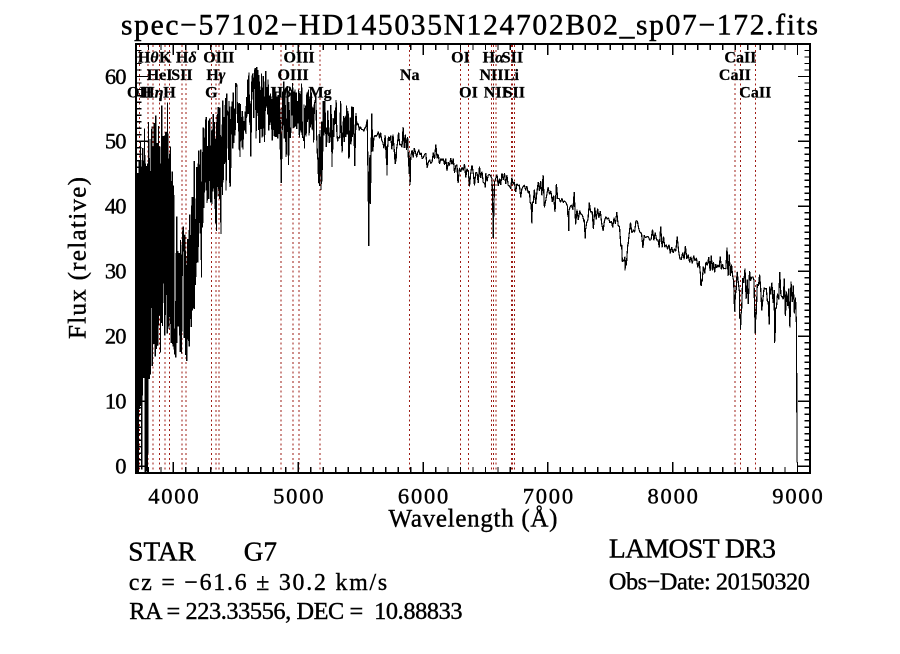 The height and width of the screenshot is (654, 900). What do you see at coordinates (797, 496) in the screenshot?
I see `svg-text: 9000` at bounding box center [797, 496].